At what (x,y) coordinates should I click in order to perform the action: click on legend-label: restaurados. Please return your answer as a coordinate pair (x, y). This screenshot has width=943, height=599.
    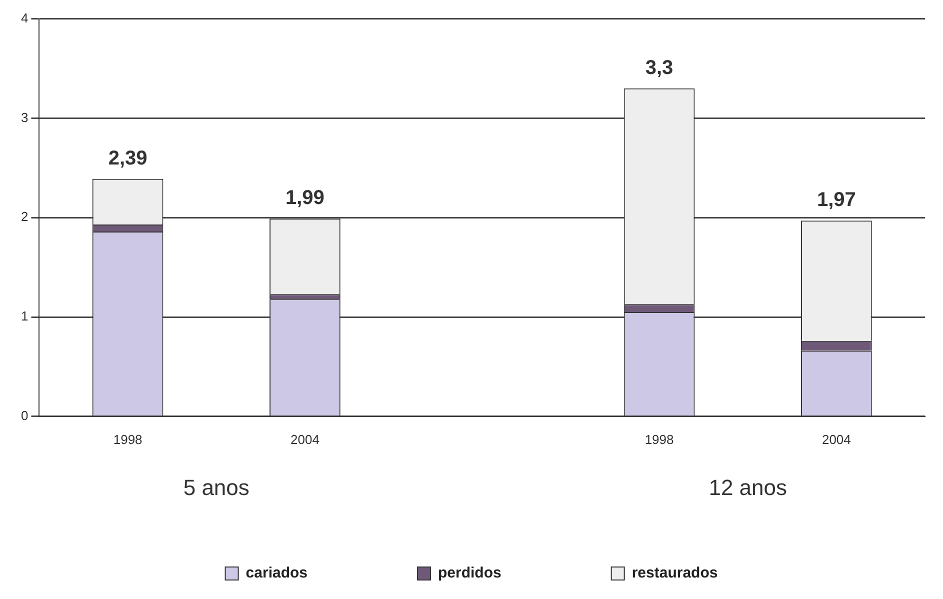
    Looking at the image, I should click on (675, 573).